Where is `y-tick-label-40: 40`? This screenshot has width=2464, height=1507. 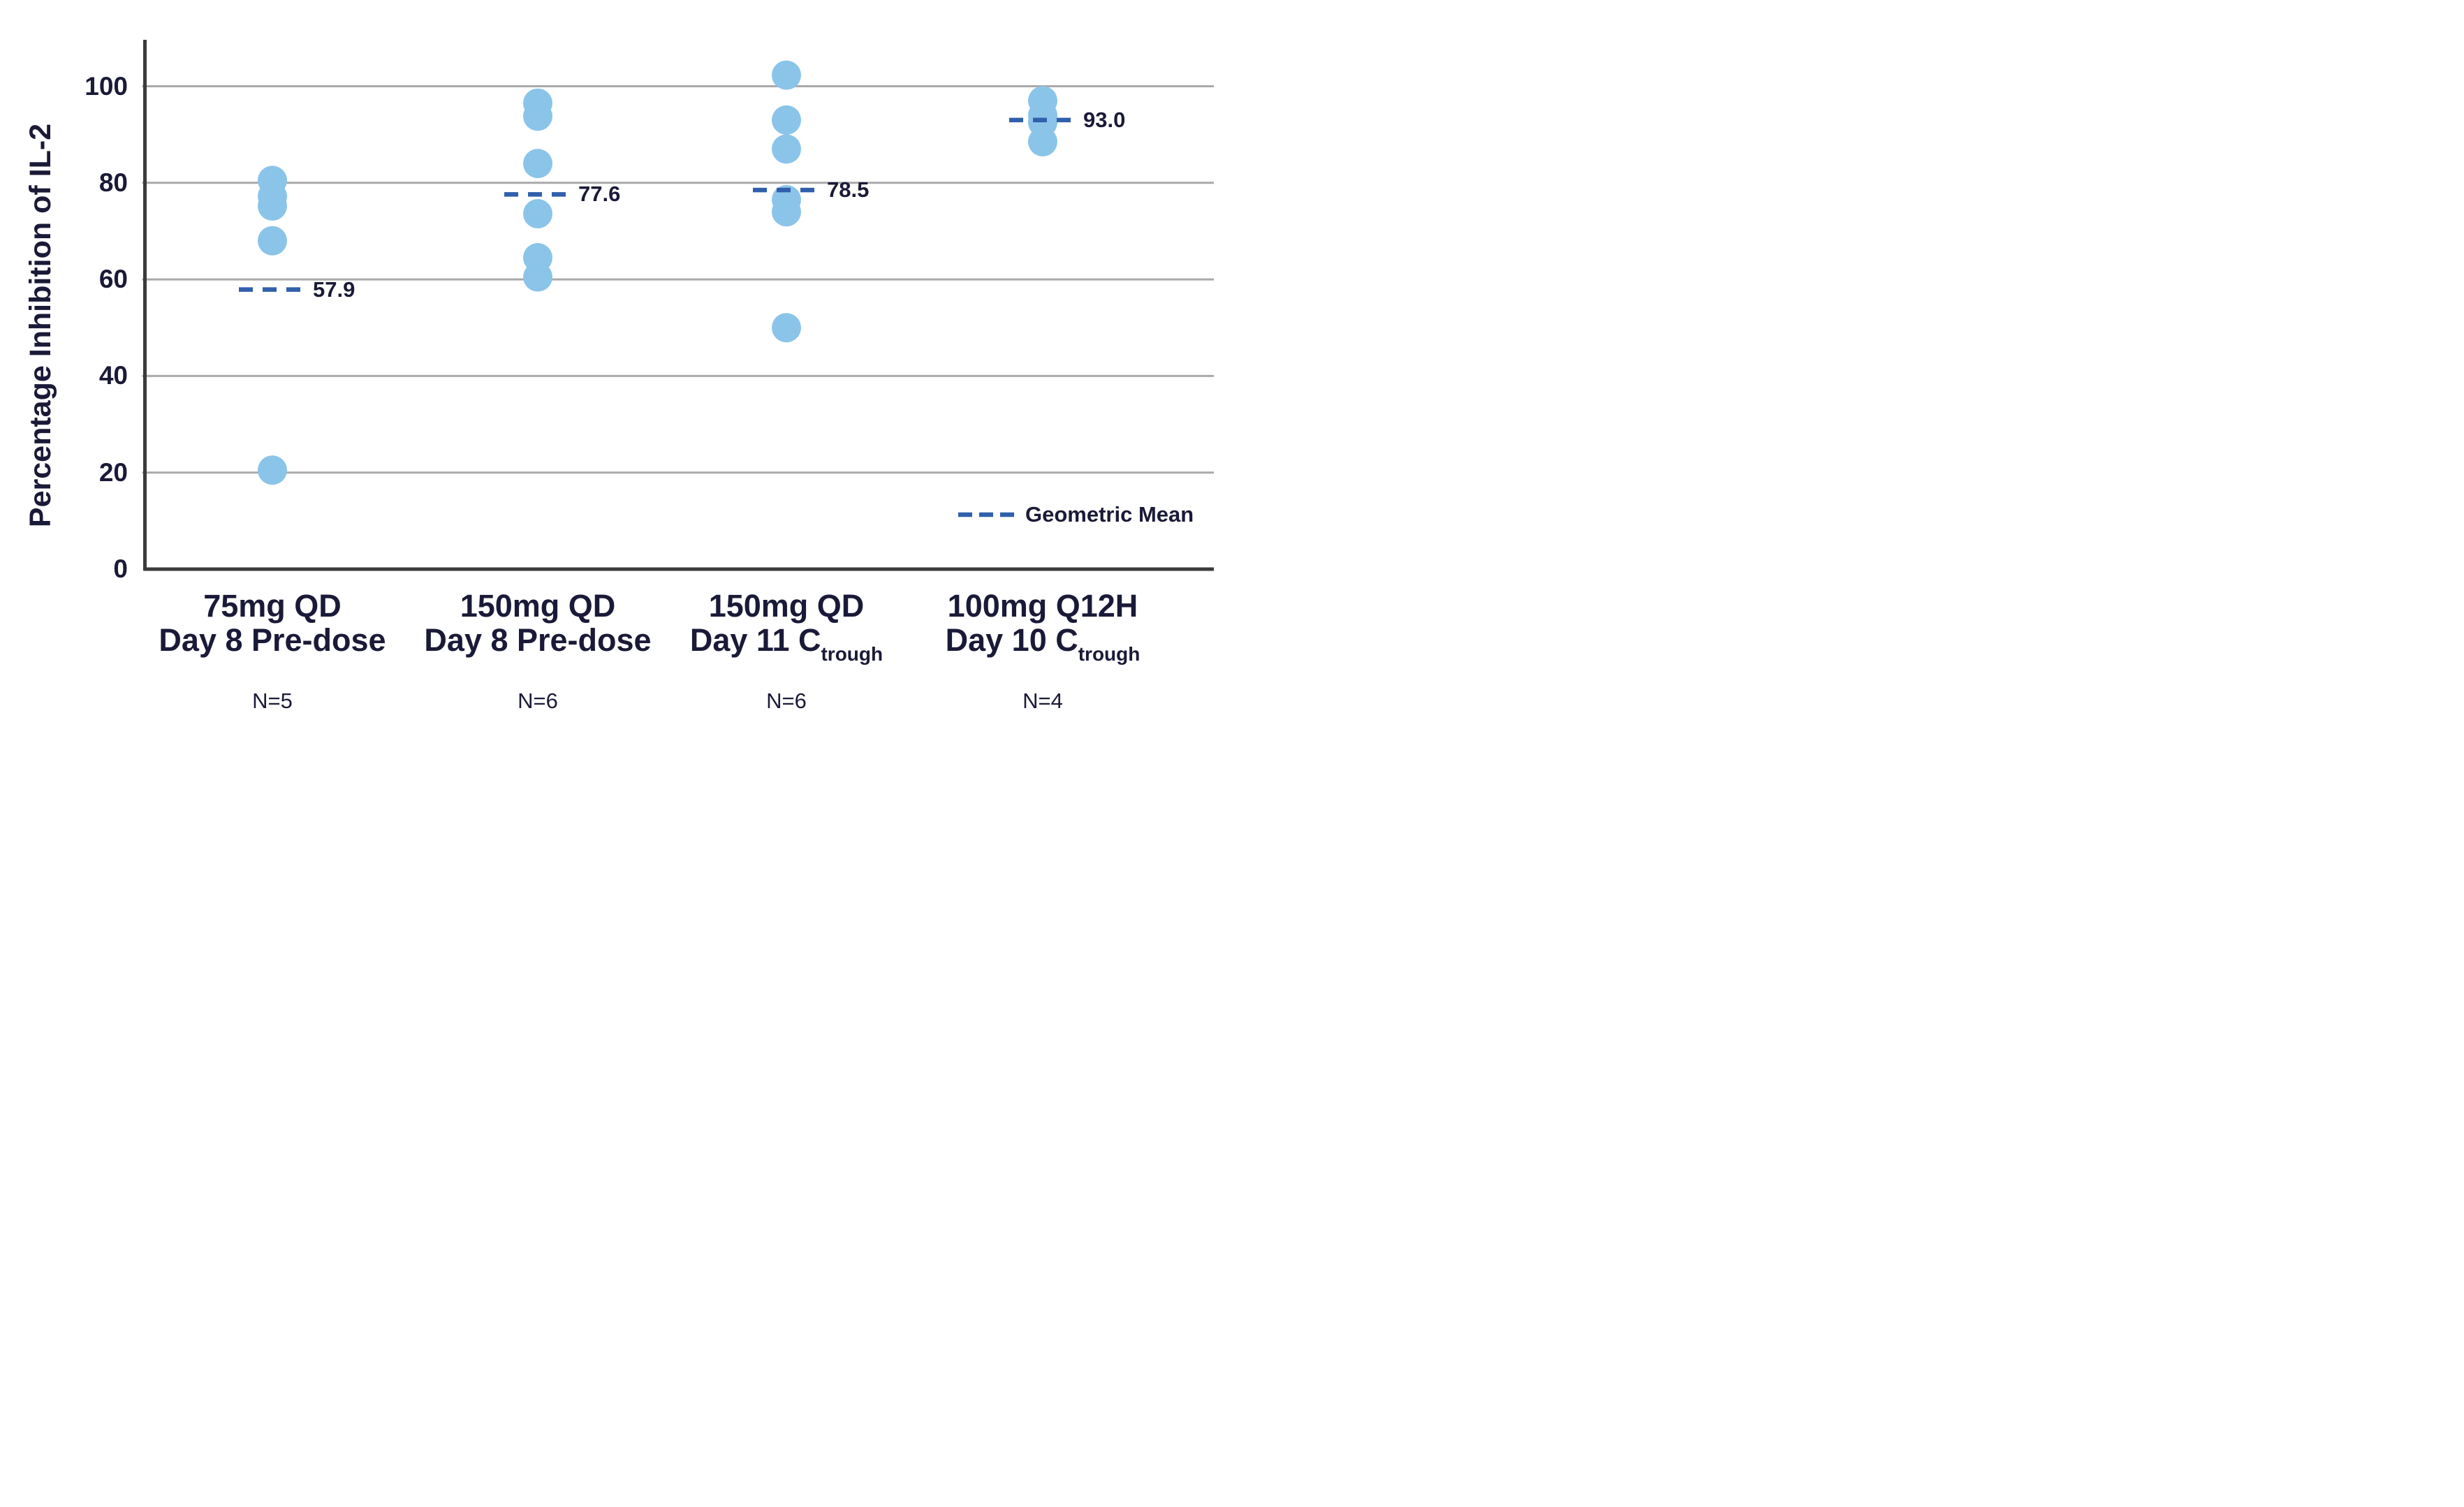 y-tick-label-40: 40 is located at coordinates (113, 375).